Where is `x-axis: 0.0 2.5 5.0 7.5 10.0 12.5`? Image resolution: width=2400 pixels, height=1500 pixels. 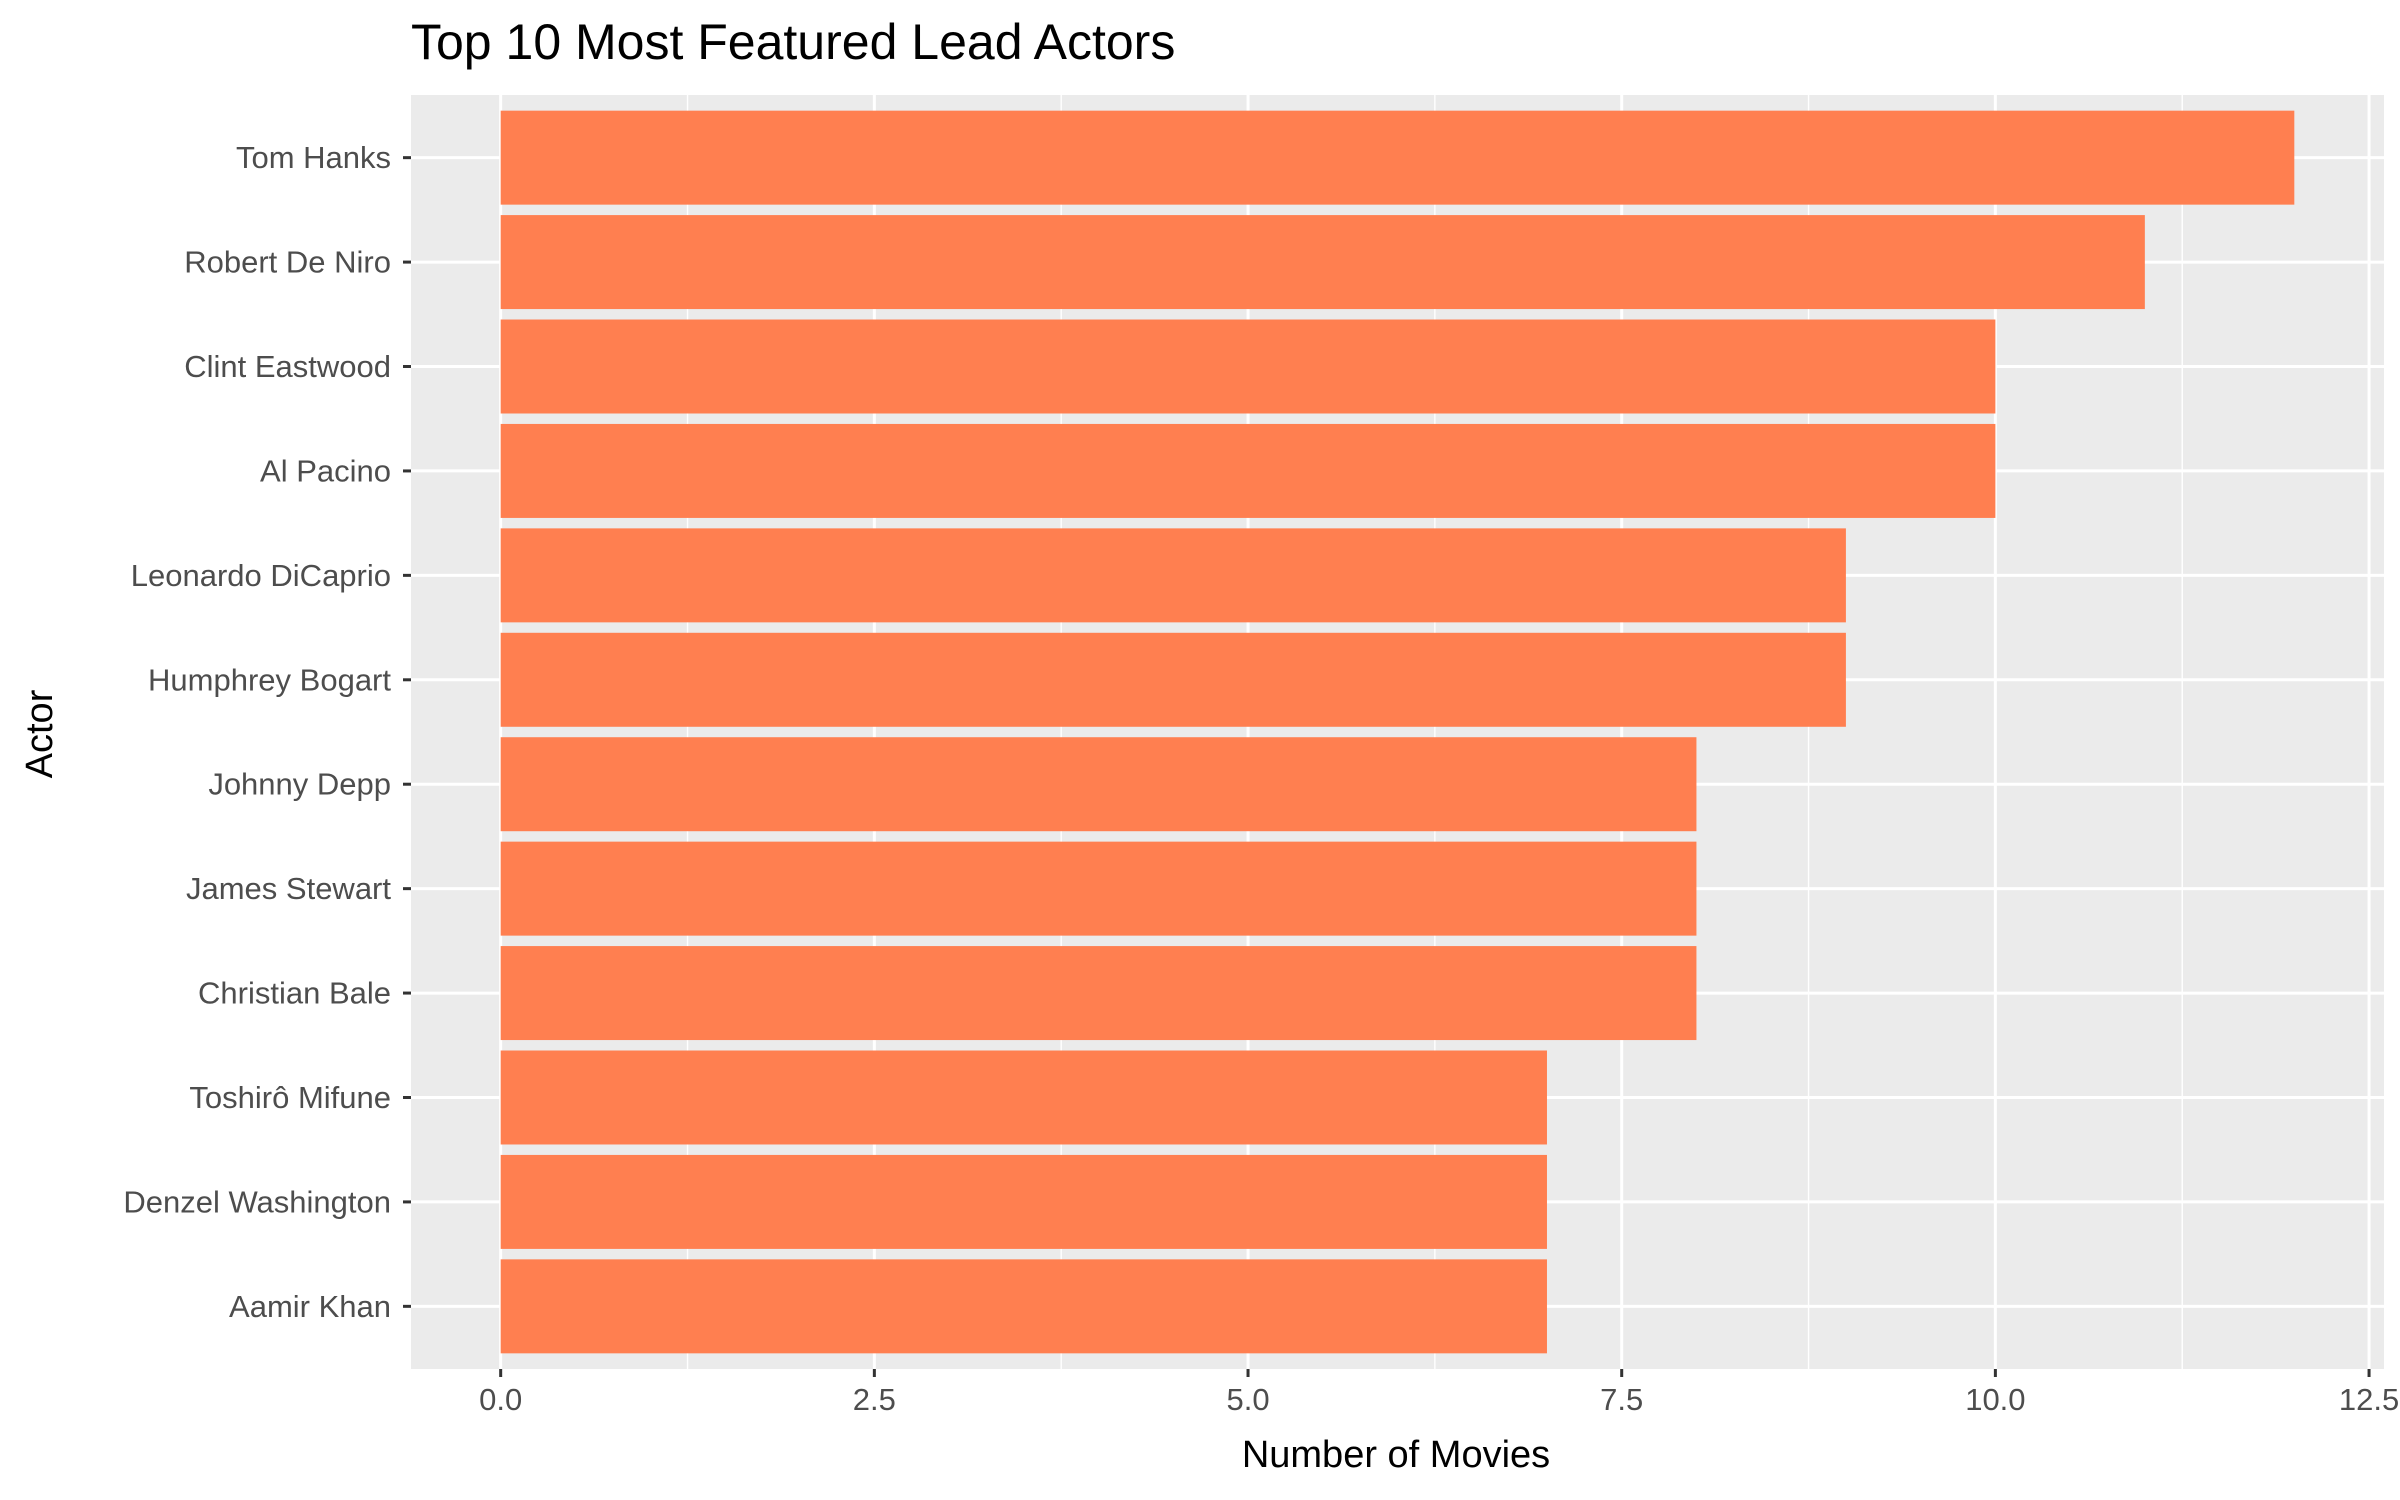
x-axis: 0.0 2.5 5.0 7.5 10.0 12.5 is located at coordinates (1439, 1393).